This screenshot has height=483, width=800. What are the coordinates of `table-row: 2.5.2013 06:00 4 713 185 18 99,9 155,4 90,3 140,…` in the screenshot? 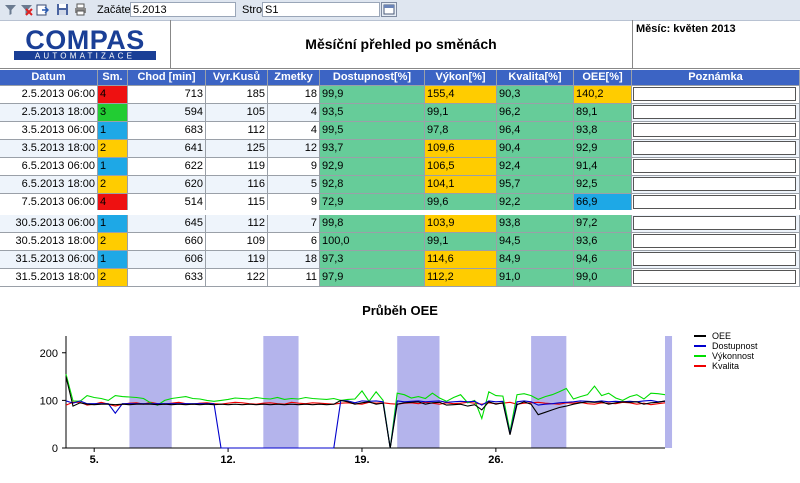 It's located at (400, 95).